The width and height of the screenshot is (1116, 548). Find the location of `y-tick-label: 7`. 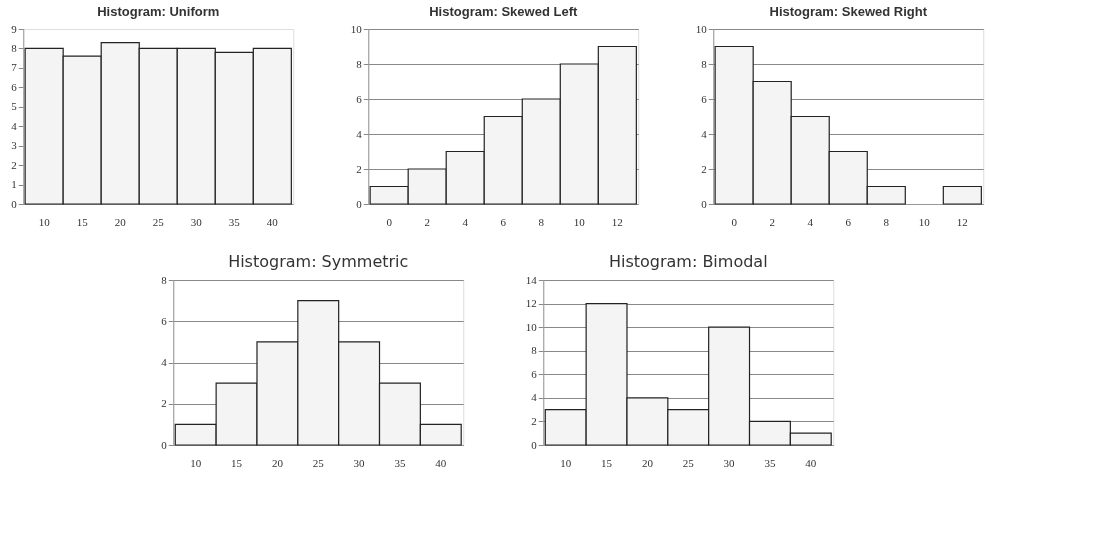

y-tick-label: 7 is located at coordinates (14, 67).